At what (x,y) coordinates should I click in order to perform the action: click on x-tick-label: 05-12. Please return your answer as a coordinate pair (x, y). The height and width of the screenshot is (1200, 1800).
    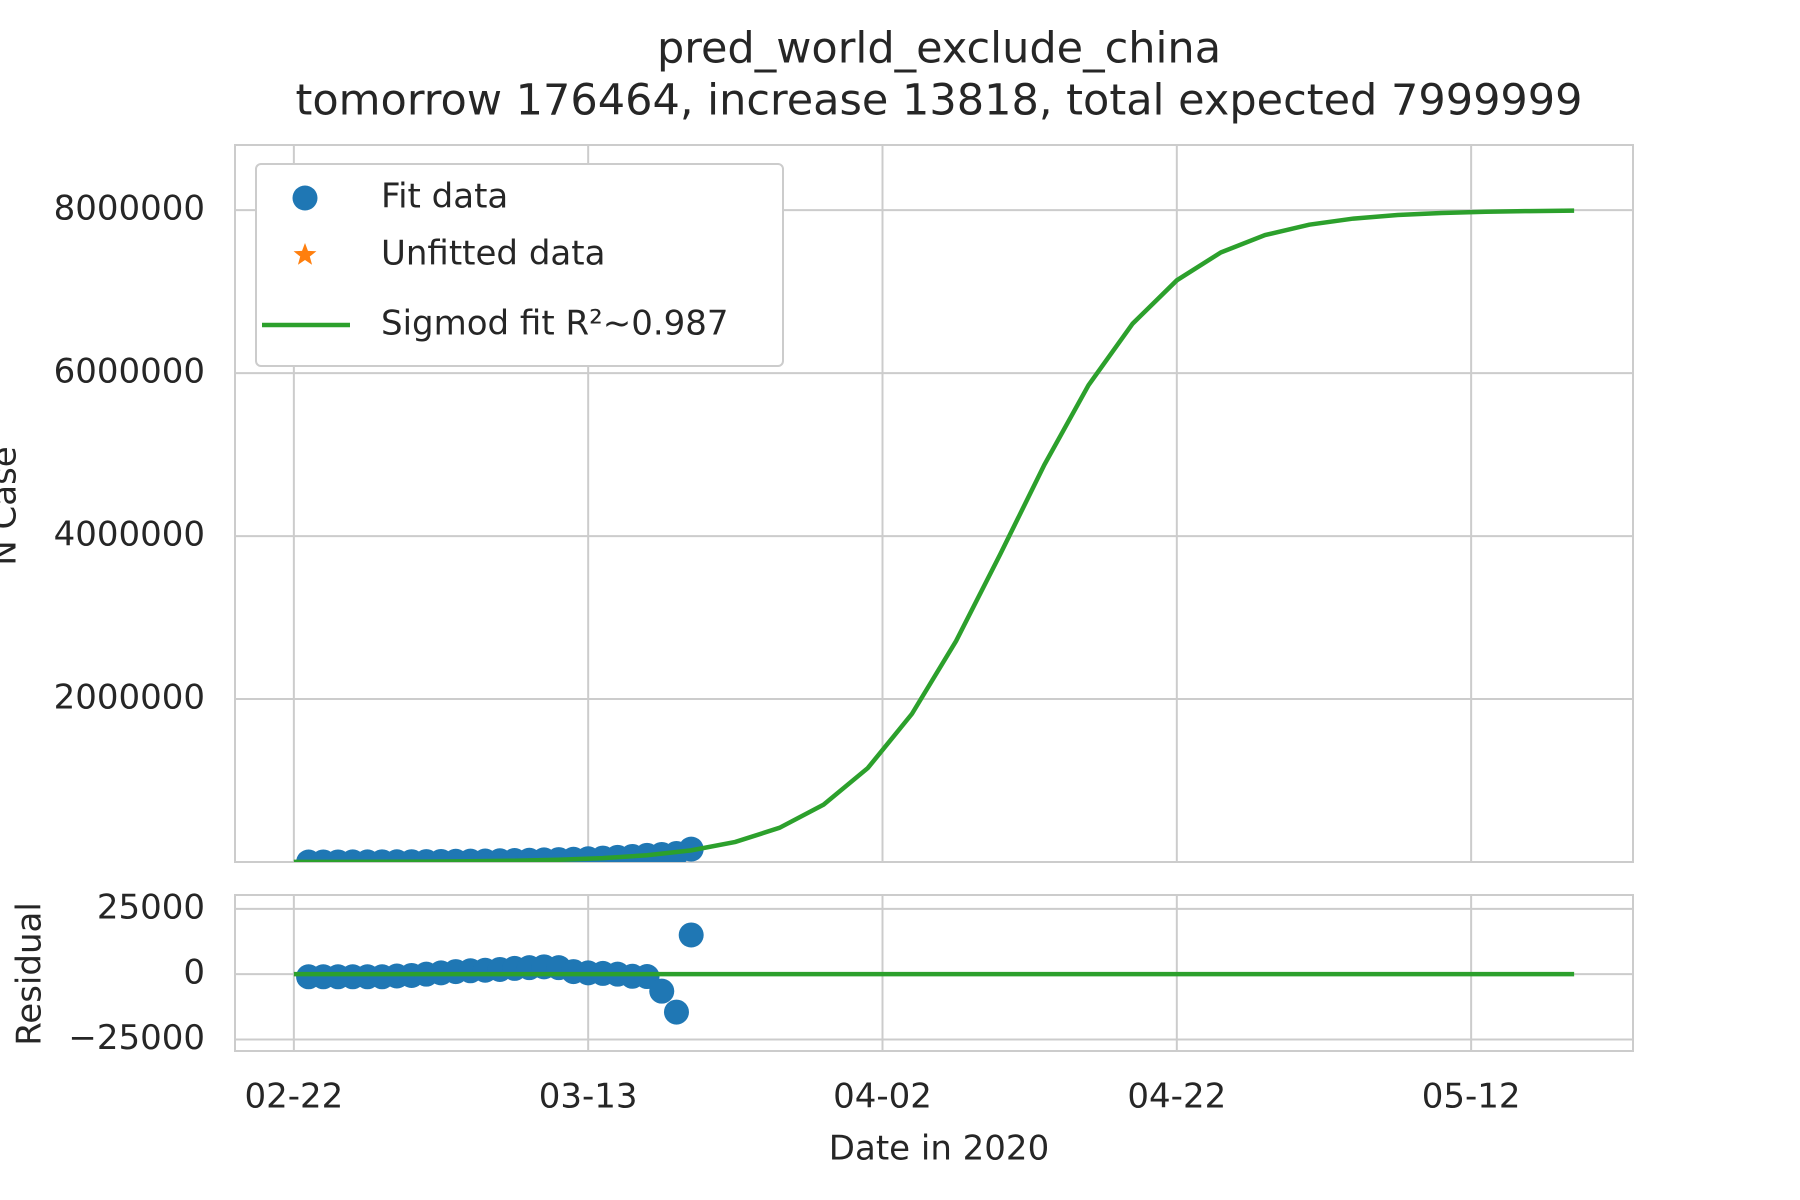
    Looking at the image, I should click on (1471, 1097).